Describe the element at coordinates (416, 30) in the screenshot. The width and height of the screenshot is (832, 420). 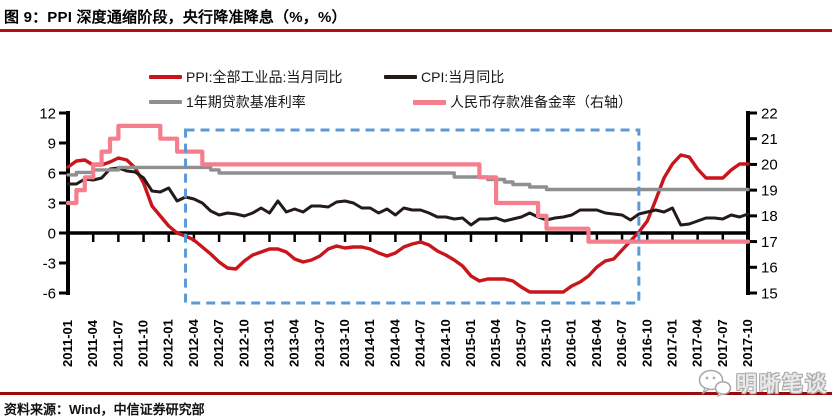
I see `title-rule` at that location.